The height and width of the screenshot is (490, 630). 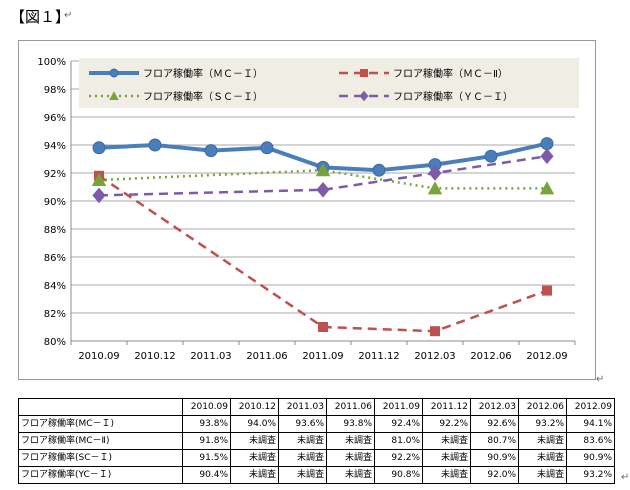 What do you see at coordinates (206, 458) in the screenshot?
I see `table-cell: 91.5%` at bounding box center [206, 458].